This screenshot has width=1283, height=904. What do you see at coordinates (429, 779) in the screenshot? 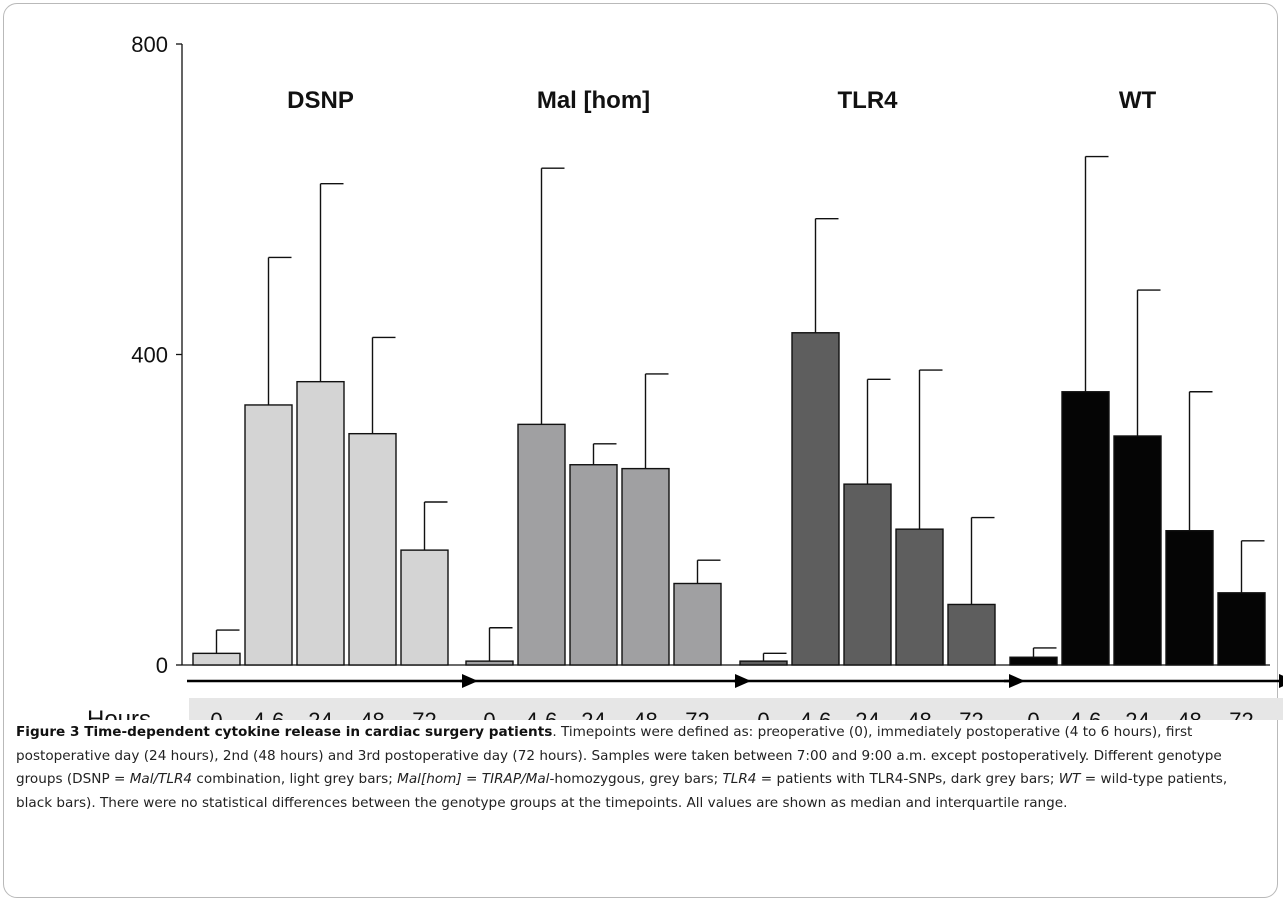
I see `caption-italic-2: Mal[hom]` at bounding box center [429, 779].